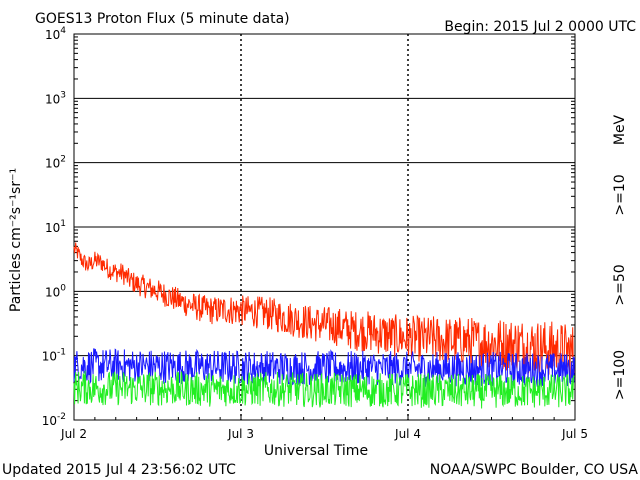 This screenshot has height=480, width=640. What do you see at coordinates (55, 98) in the screenshot?
I see `y-tick-label: 10³` at bounding box center [55, 98].